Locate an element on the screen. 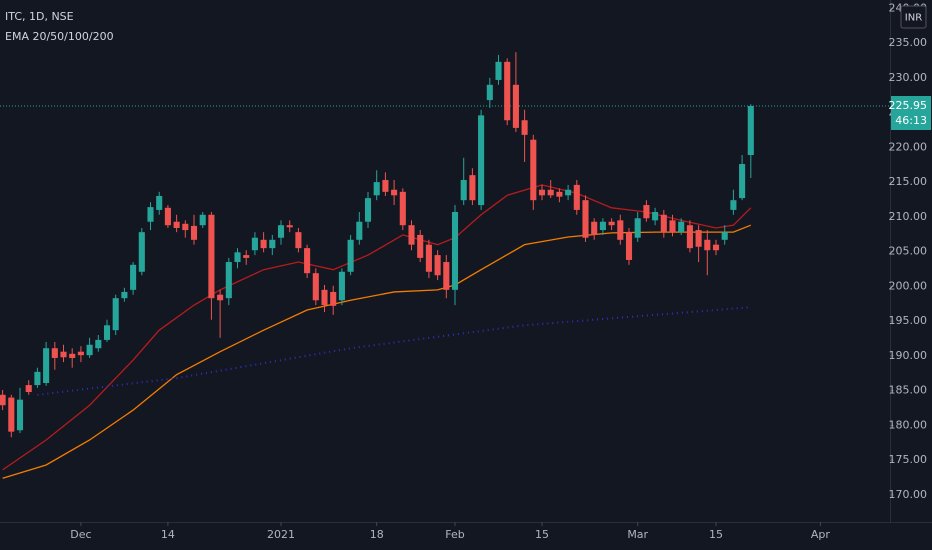  currency-label: INR is located at coordinates (913, 18).